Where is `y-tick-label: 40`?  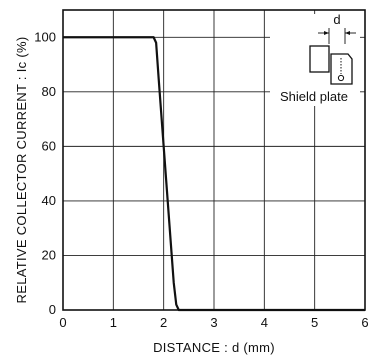
y-tick-label: 40 is located at coordinates (49, 200).